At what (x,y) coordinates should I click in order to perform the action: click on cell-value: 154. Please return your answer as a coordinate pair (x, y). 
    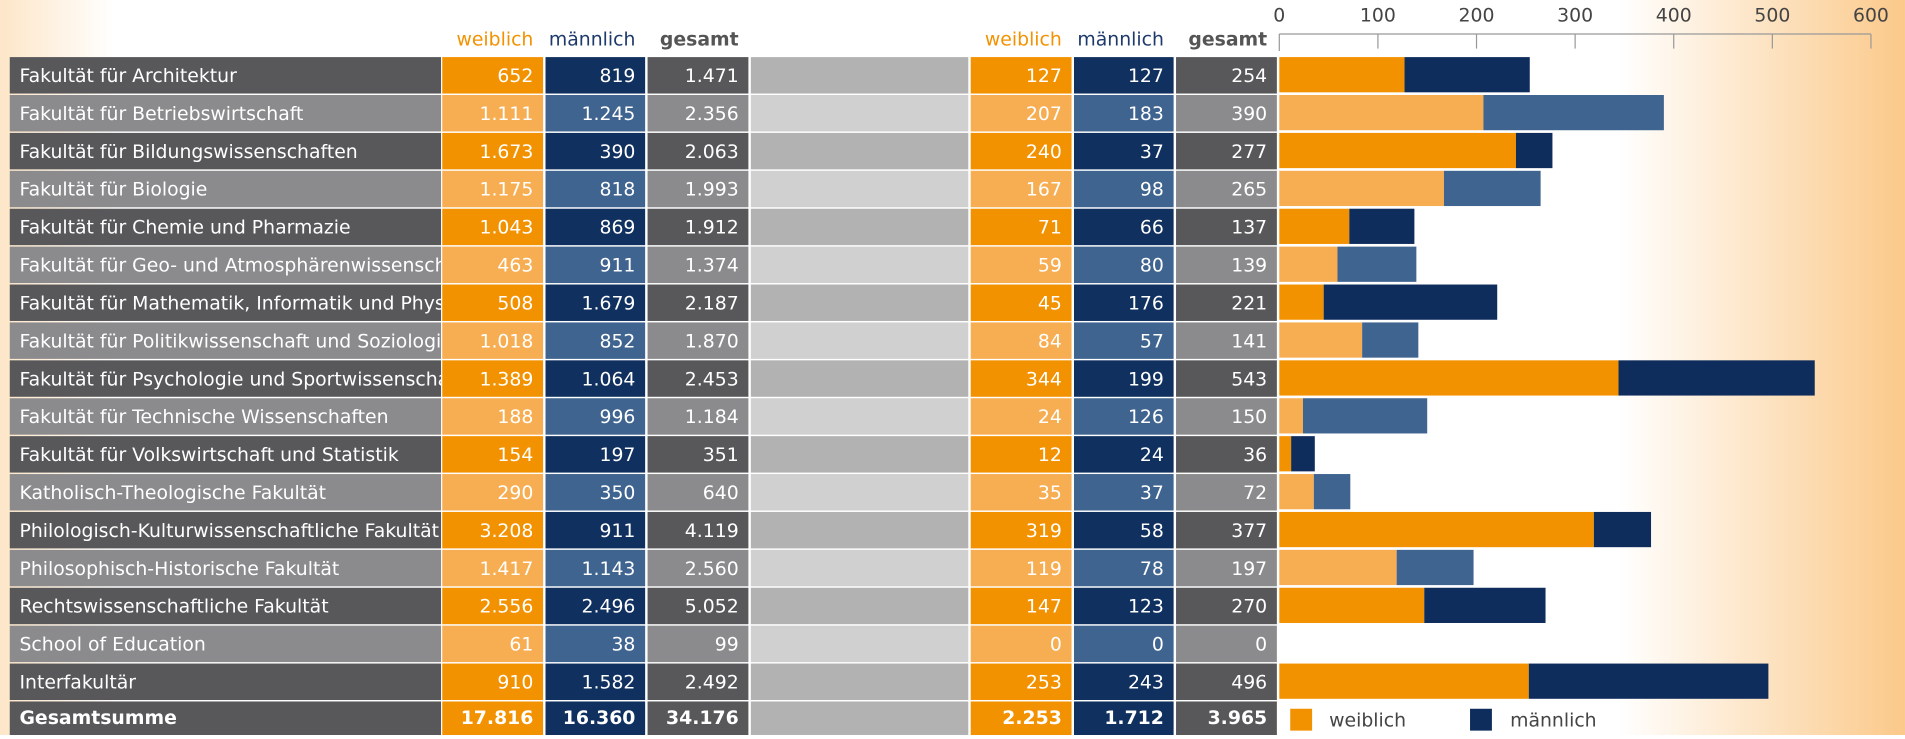
    Looking at the image, I should click on (515, 455).